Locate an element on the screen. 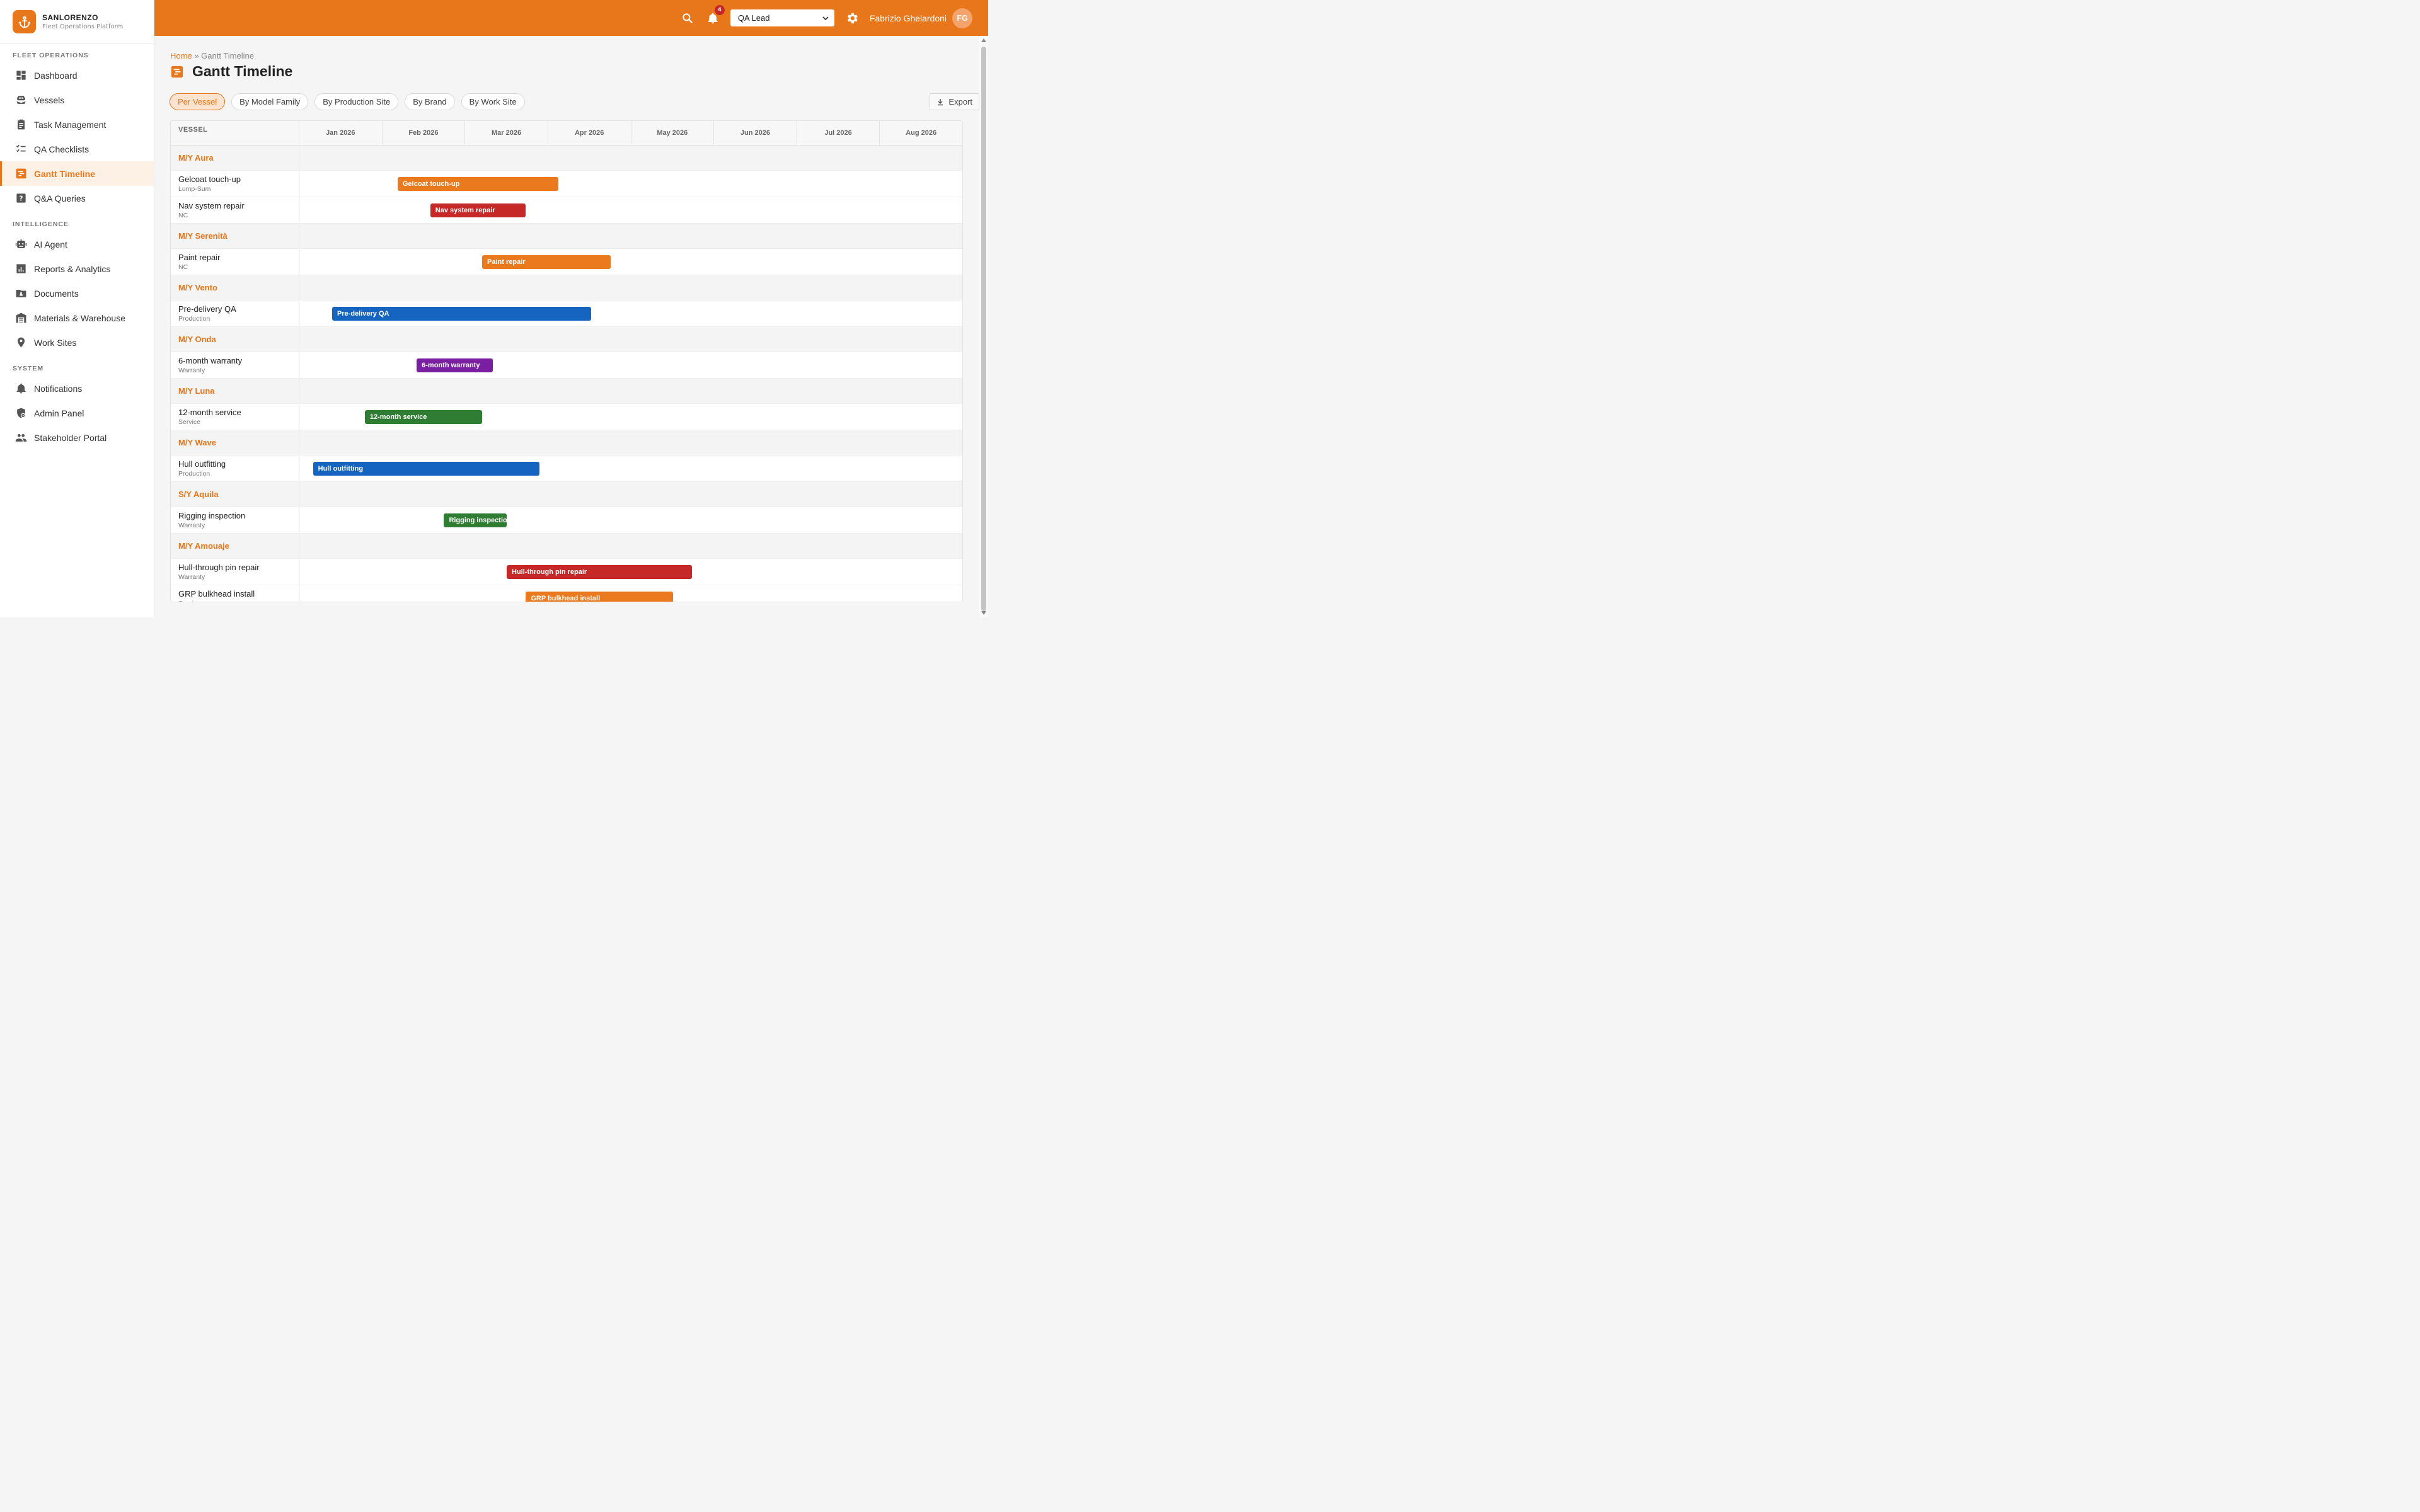 This screenshot has width=2420, height=1512. month-label: Jul 2026 is located at coordinates (838, 133).